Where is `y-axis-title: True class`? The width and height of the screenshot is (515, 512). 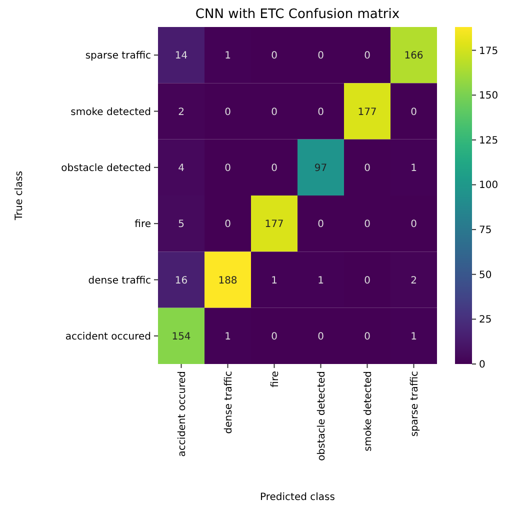 y-axis-title: True class is located at coordinates (19, 196).